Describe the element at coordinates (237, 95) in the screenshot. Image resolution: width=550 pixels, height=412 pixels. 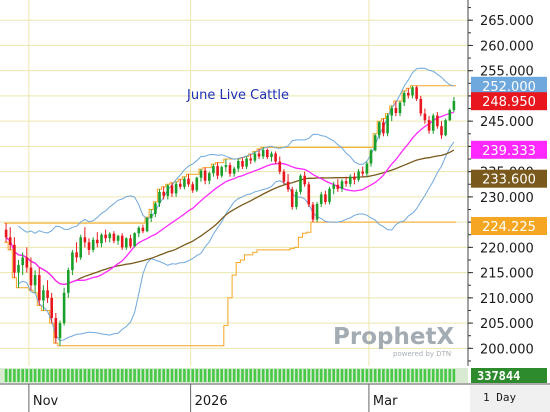
I see `chart-title: June Live Cattle` at that location.